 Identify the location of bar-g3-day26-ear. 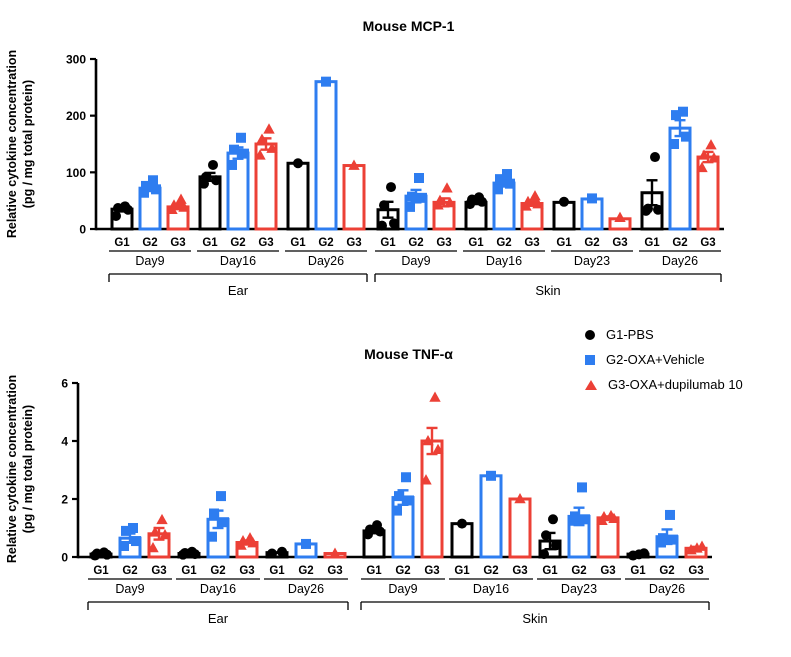
(354, 197).